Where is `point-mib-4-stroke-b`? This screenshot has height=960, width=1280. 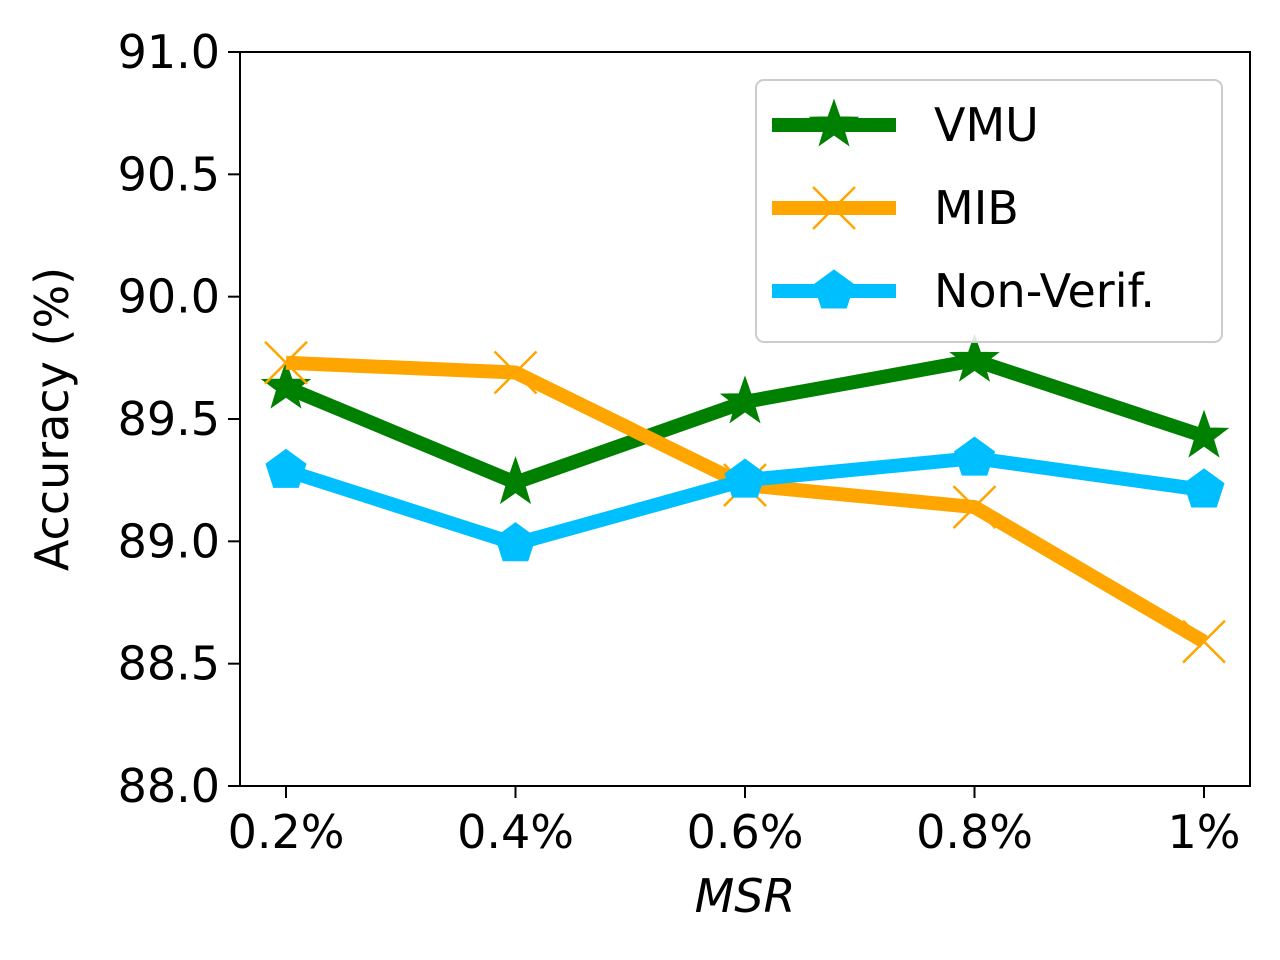
point-mib-4-stroke-b is located at coordinates (1204, 641).